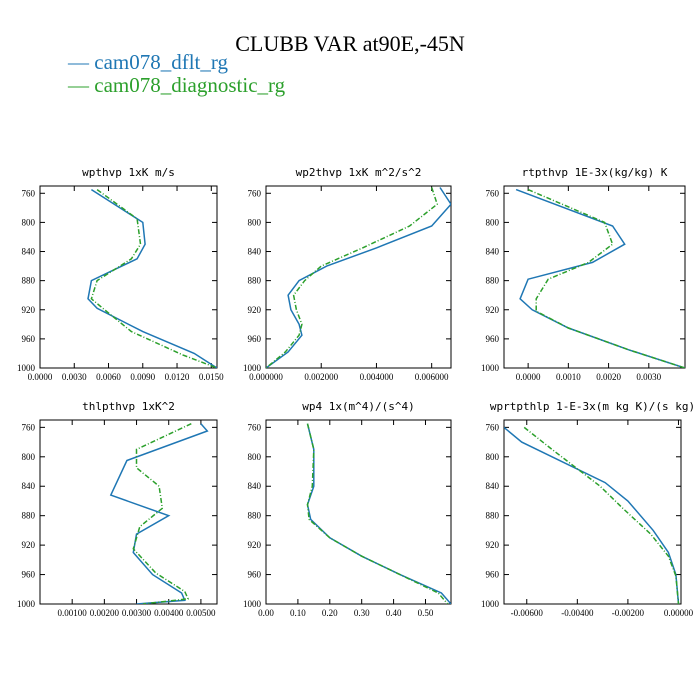  Describe the element at coordinates (266, 377) in the screenshot. I see `x-tick-label: 0.000000` at that location.